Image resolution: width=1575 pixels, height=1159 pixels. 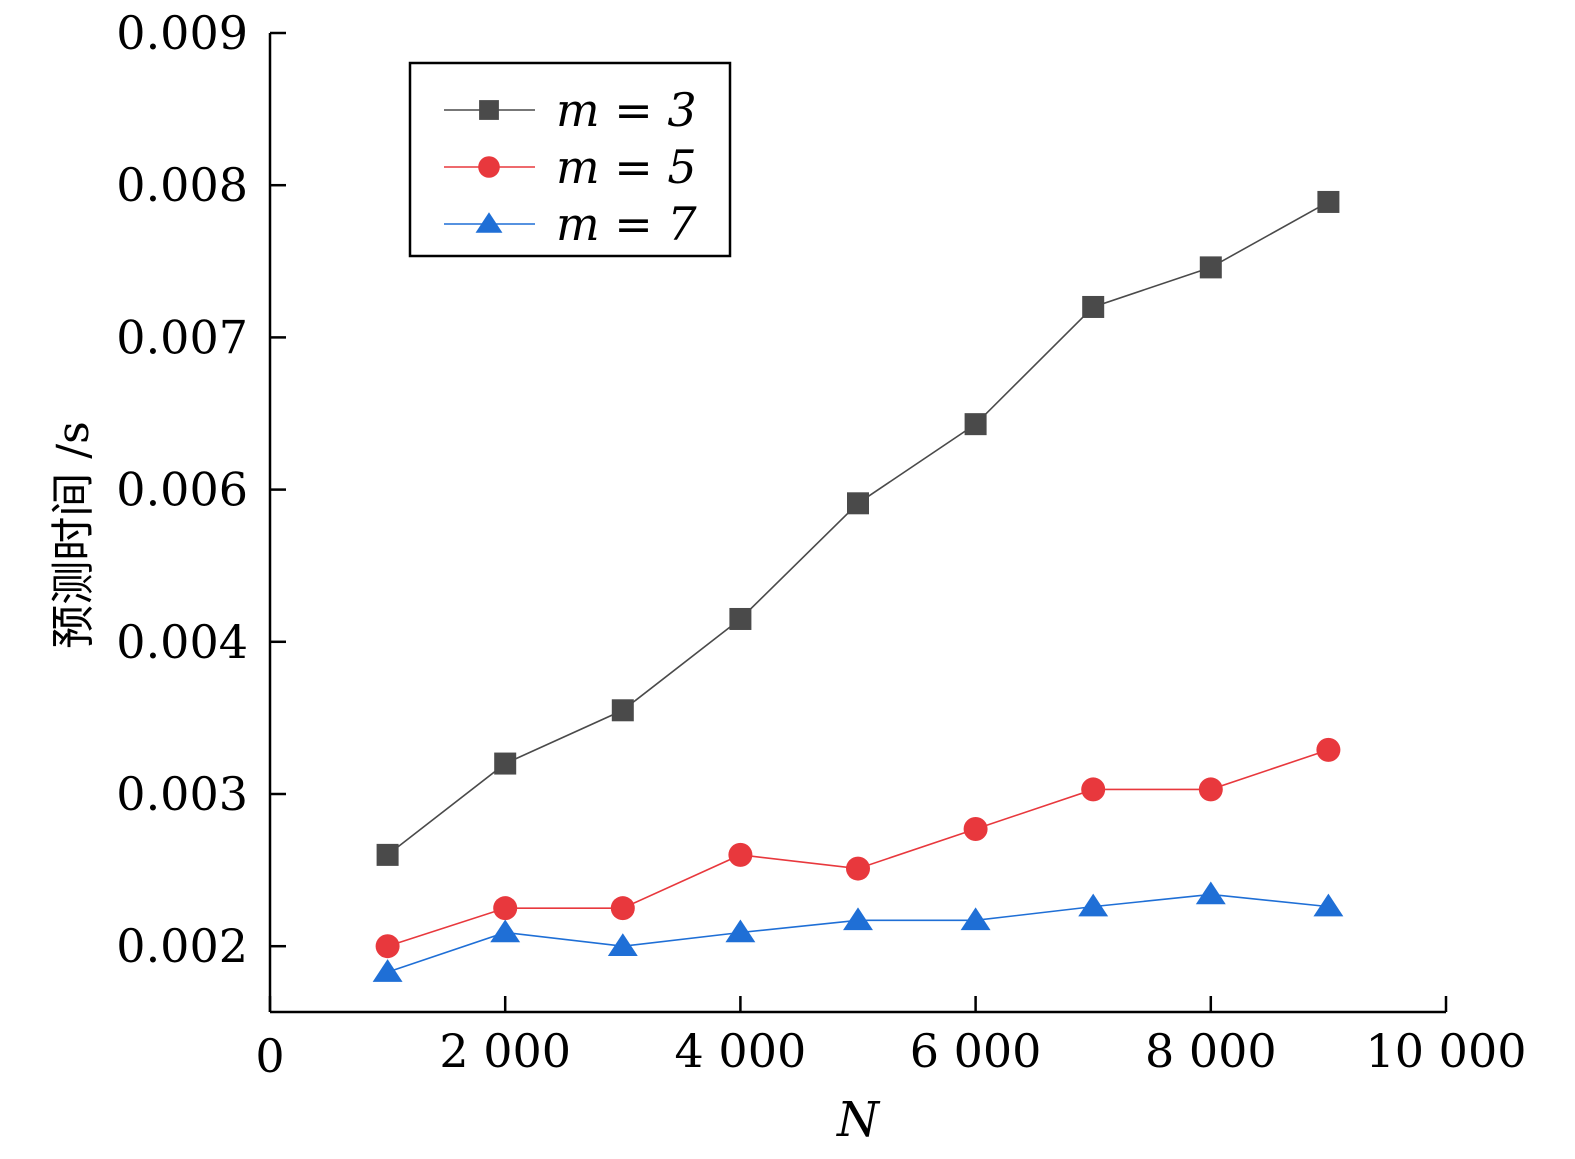 I want to click on x-tick-label: 4 000, so click(x=741, y=1051).